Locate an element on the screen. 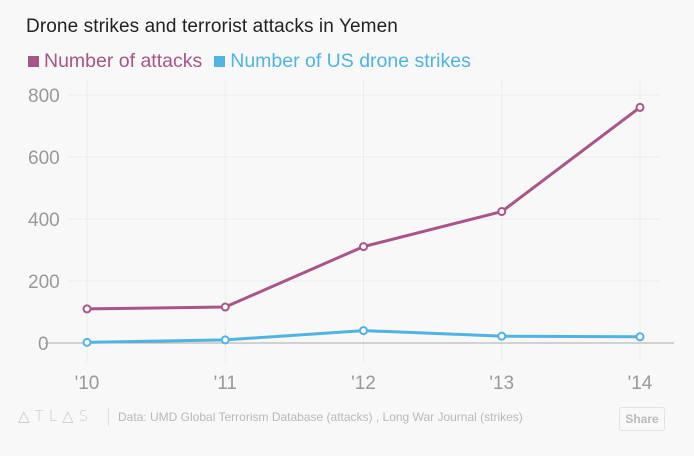 This screenshot has width=694, height=456. y-tick-label: 200 is located at coordinates (44, 282).